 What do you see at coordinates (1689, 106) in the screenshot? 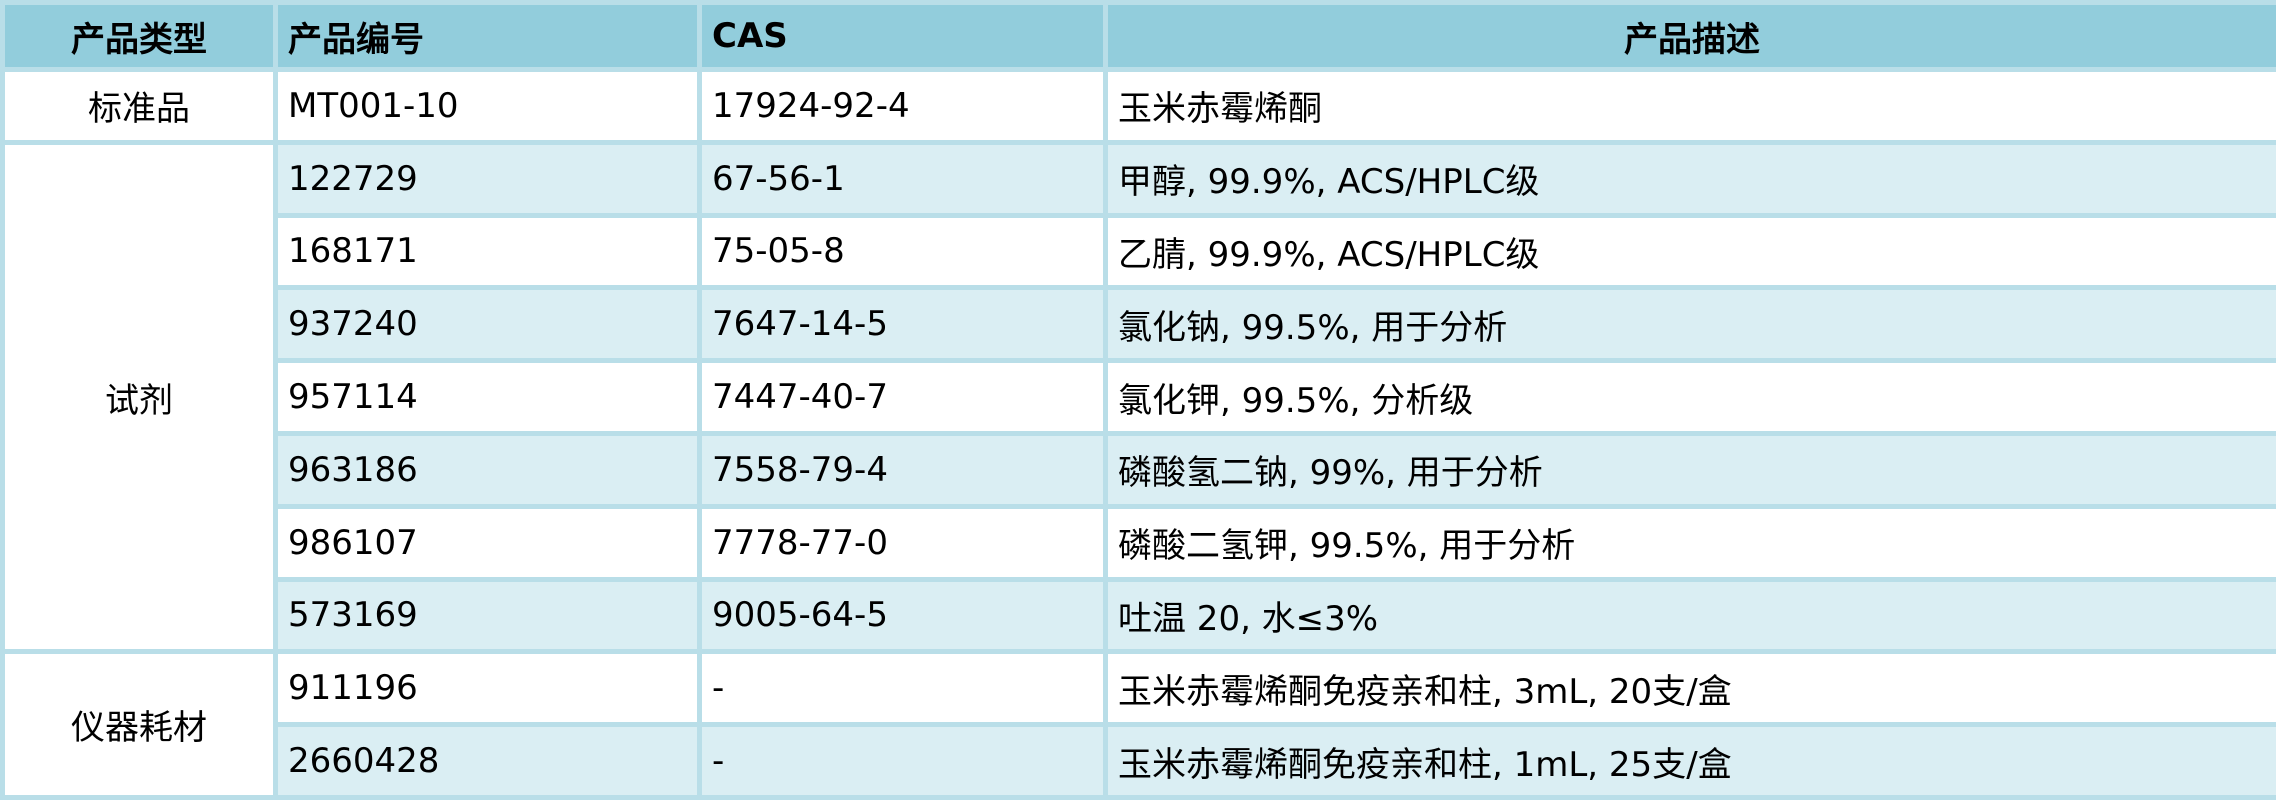
I see `description-cell: 玉米赤霉烯酮` at bounding box center [1689, 106].